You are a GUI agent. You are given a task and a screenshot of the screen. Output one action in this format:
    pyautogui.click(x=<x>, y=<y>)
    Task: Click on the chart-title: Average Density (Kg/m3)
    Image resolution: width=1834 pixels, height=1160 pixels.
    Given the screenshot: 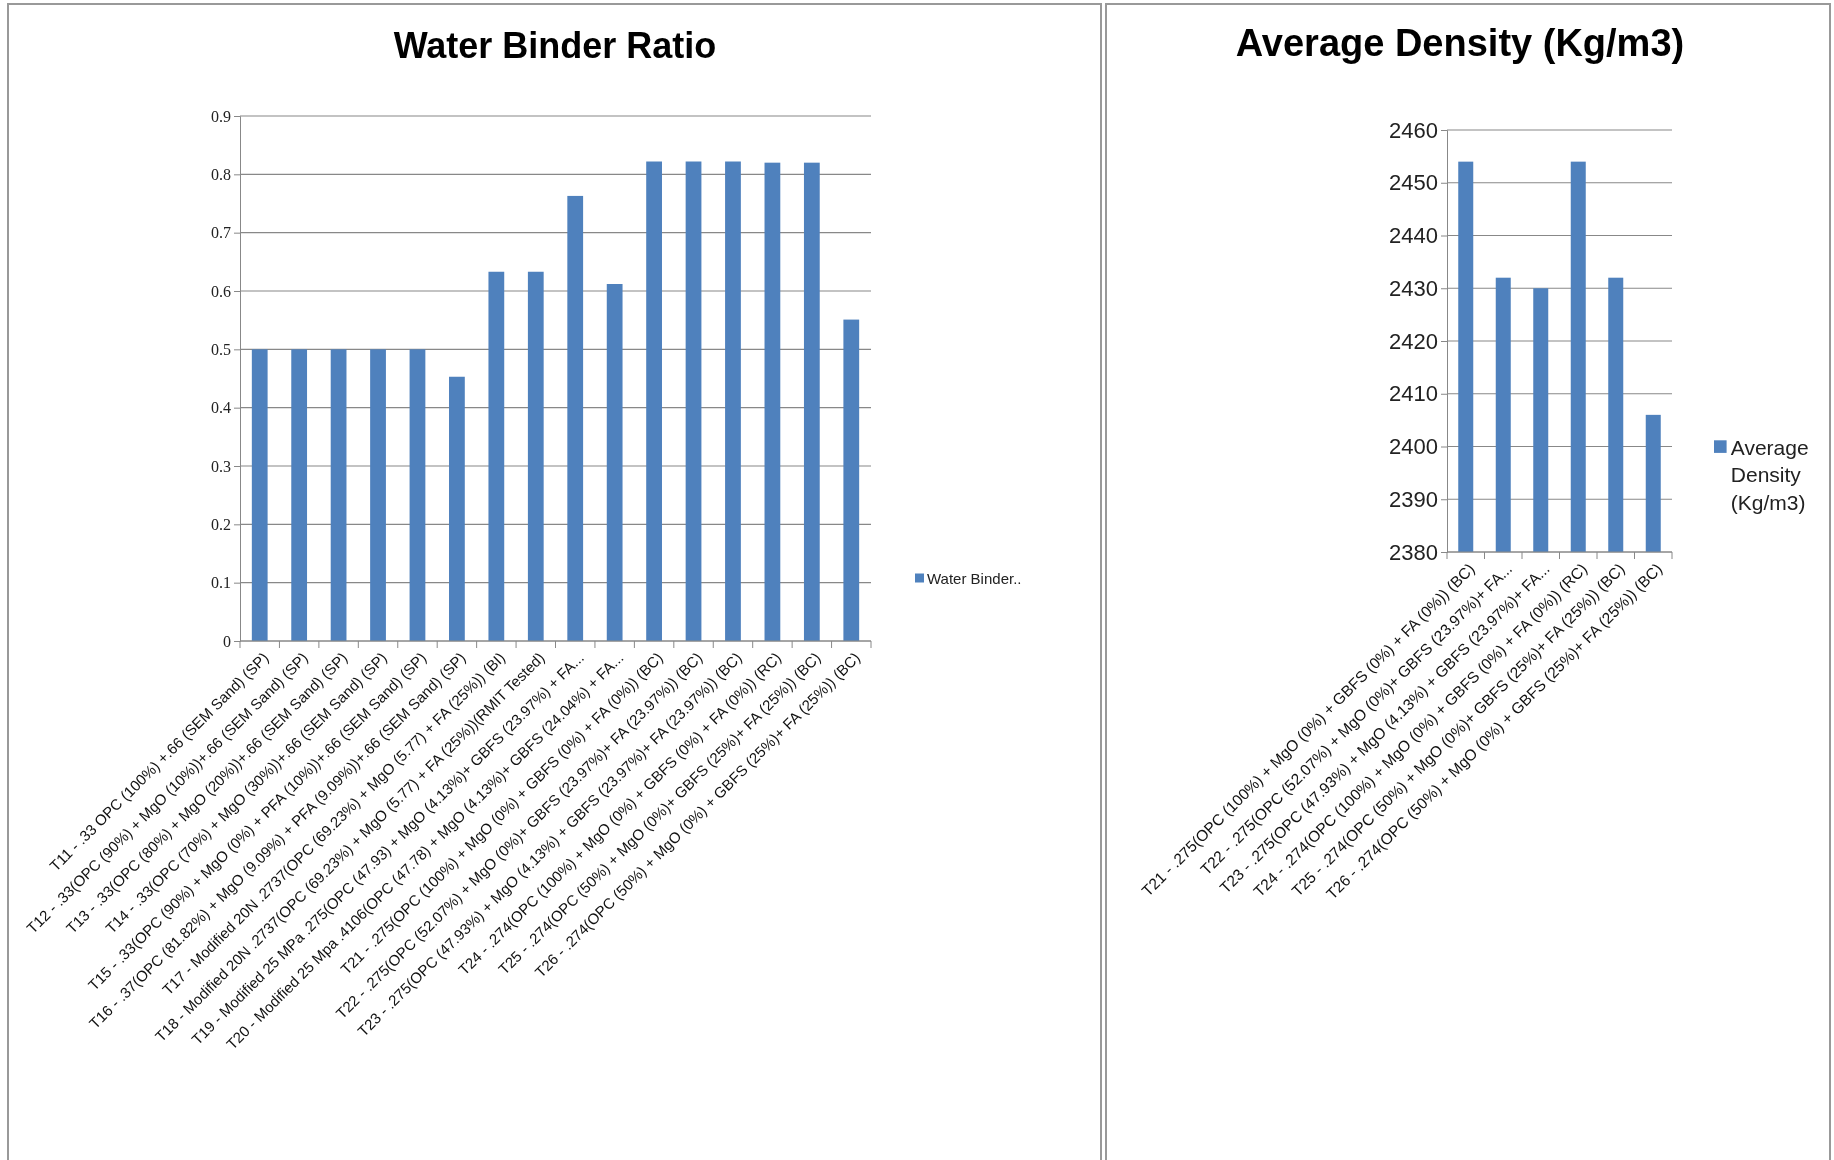 What is the action you would take?
    pyautogui.click(x=1460, y=43)
    